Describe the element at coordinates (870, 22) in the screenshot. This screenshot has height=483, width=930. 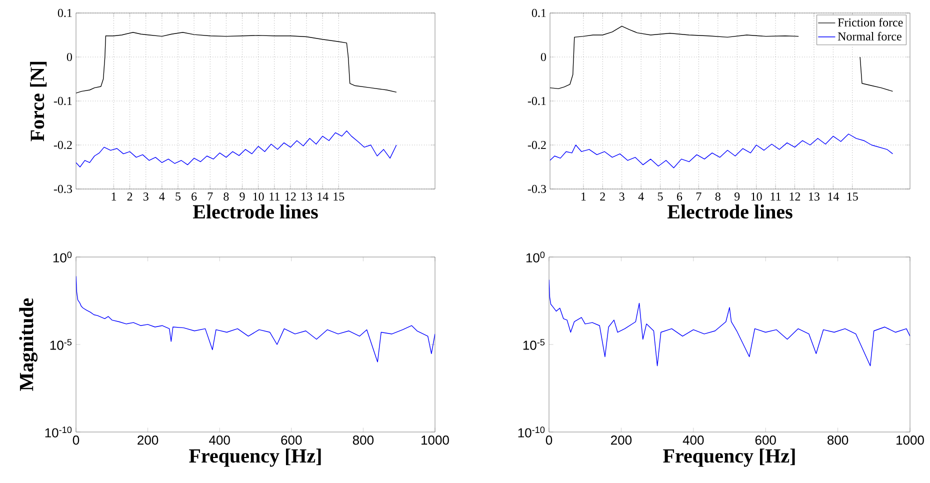
I see `legend-label: Friction force` at that location.